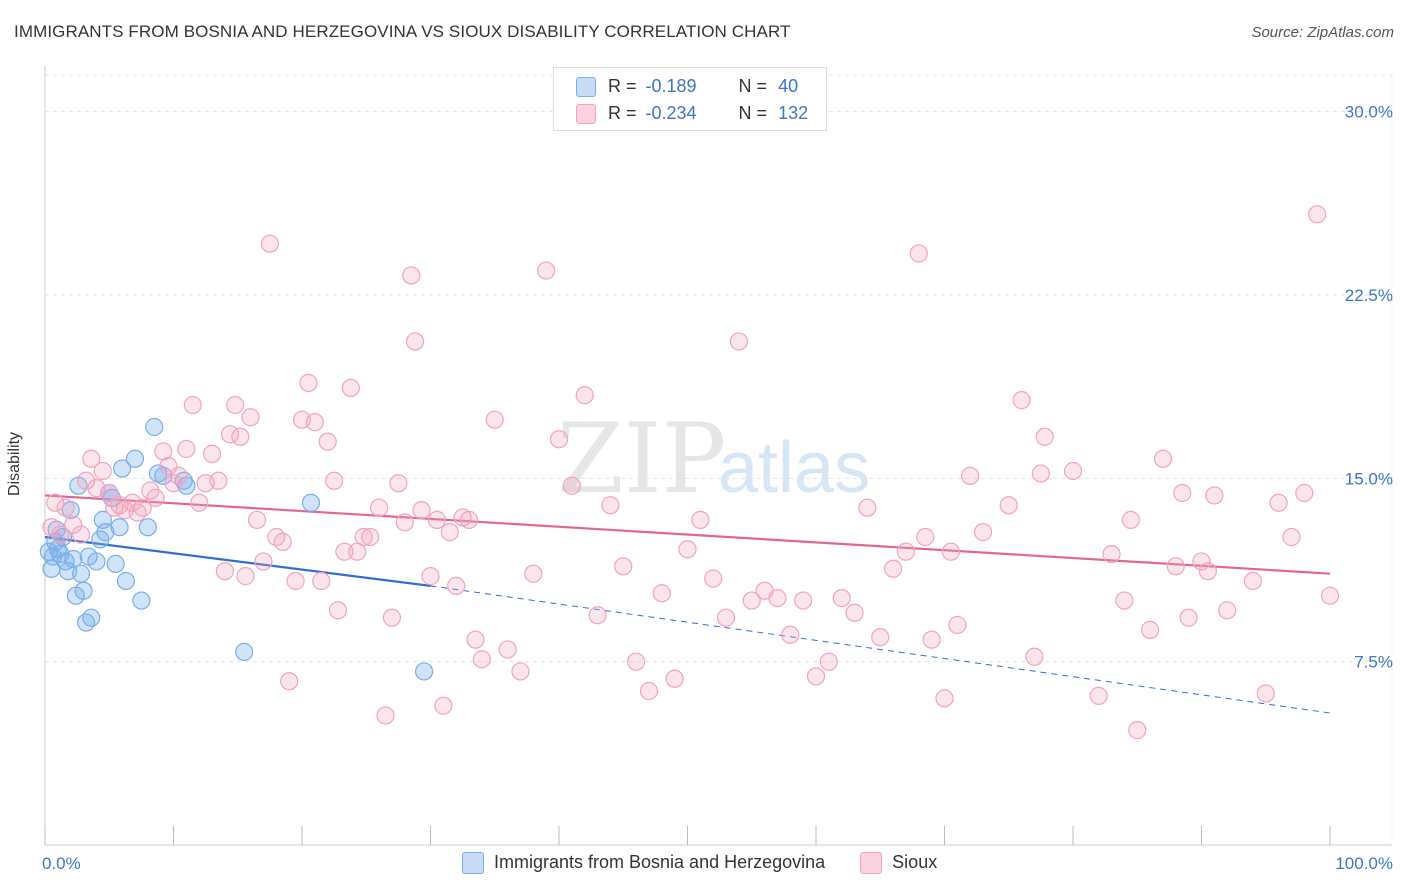 Image resolution: width=1406 pixels, height=892 pixels. Describe the element at coordinates (641, 459) in the screenshot. I see `watermark-zip: ZIP` at that location.